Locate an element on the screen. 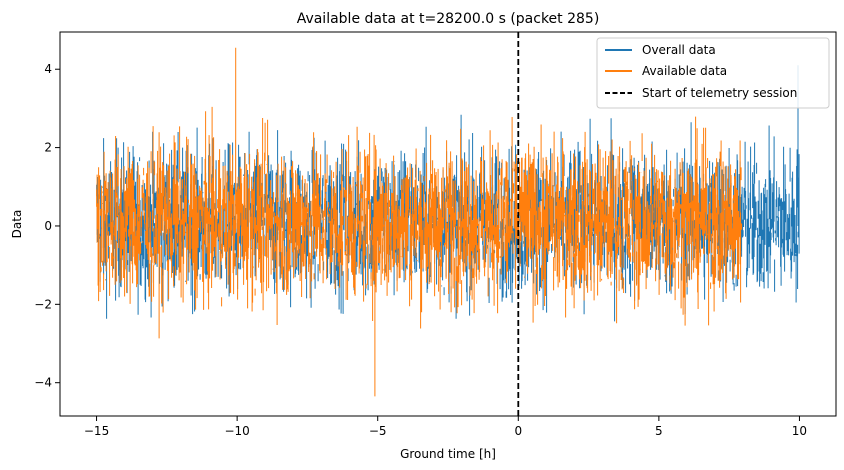 This screenshot has height=470, width=844. legend-label-telemetry-start: Start of telemetry session is located at coordinates (719, 93).